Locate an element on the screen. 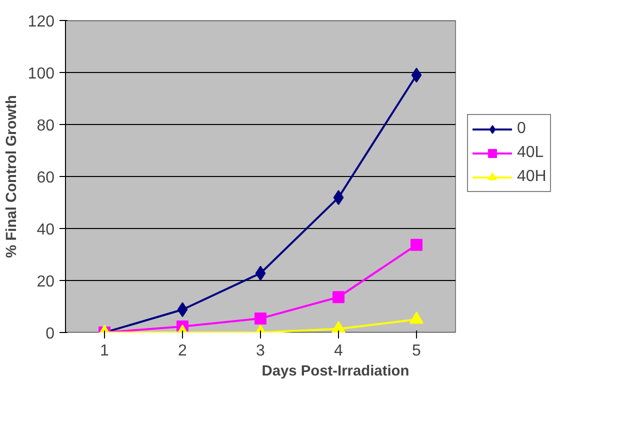  y-tick-label: 80 is located at coordinates (45, 126).